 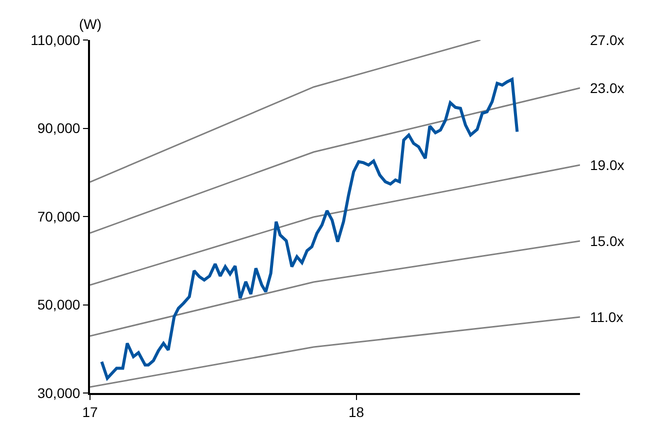 What do you see at coordinates (607, 40) in the screenshot?
I see `text: 27.0x` at bounding box center [607, 40].